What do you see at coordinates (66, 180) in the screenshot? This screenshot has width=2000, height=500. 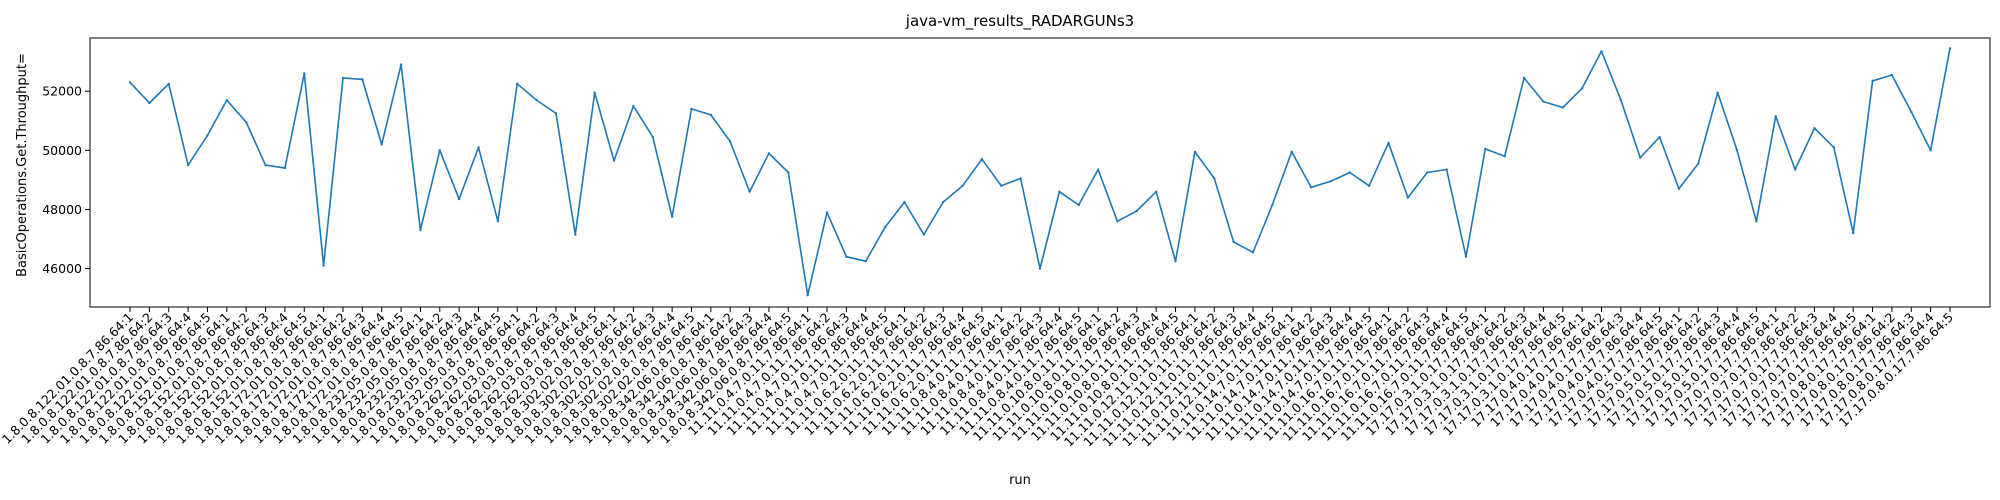 I see `y-axis: 46000 48000 50000 52000` at bounding box center [66, 180].